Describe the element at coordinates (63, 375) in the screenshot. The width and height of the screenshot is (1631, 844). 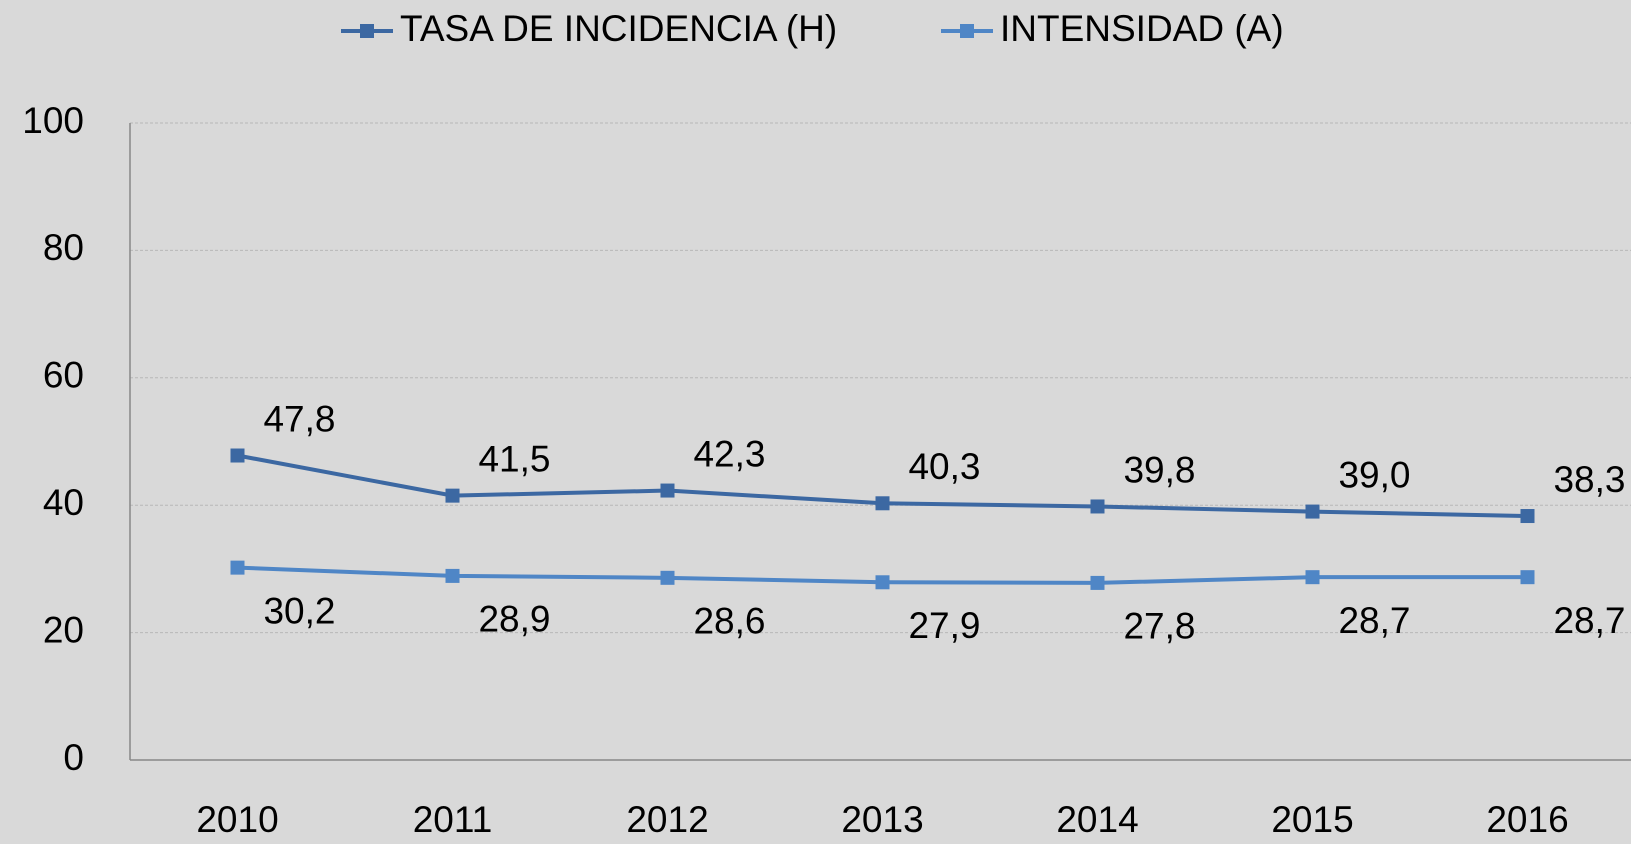
I see `y-tick-label: 60` at that location.